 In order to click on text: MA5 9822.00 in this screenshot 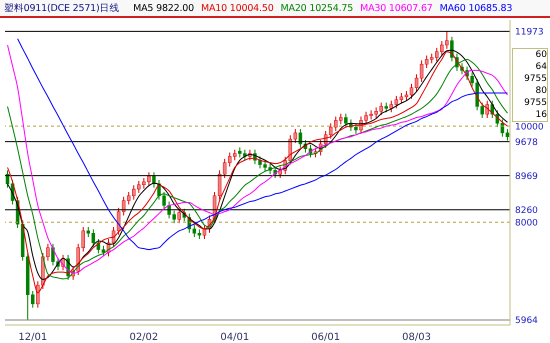, I will do `click(163, 8)`.